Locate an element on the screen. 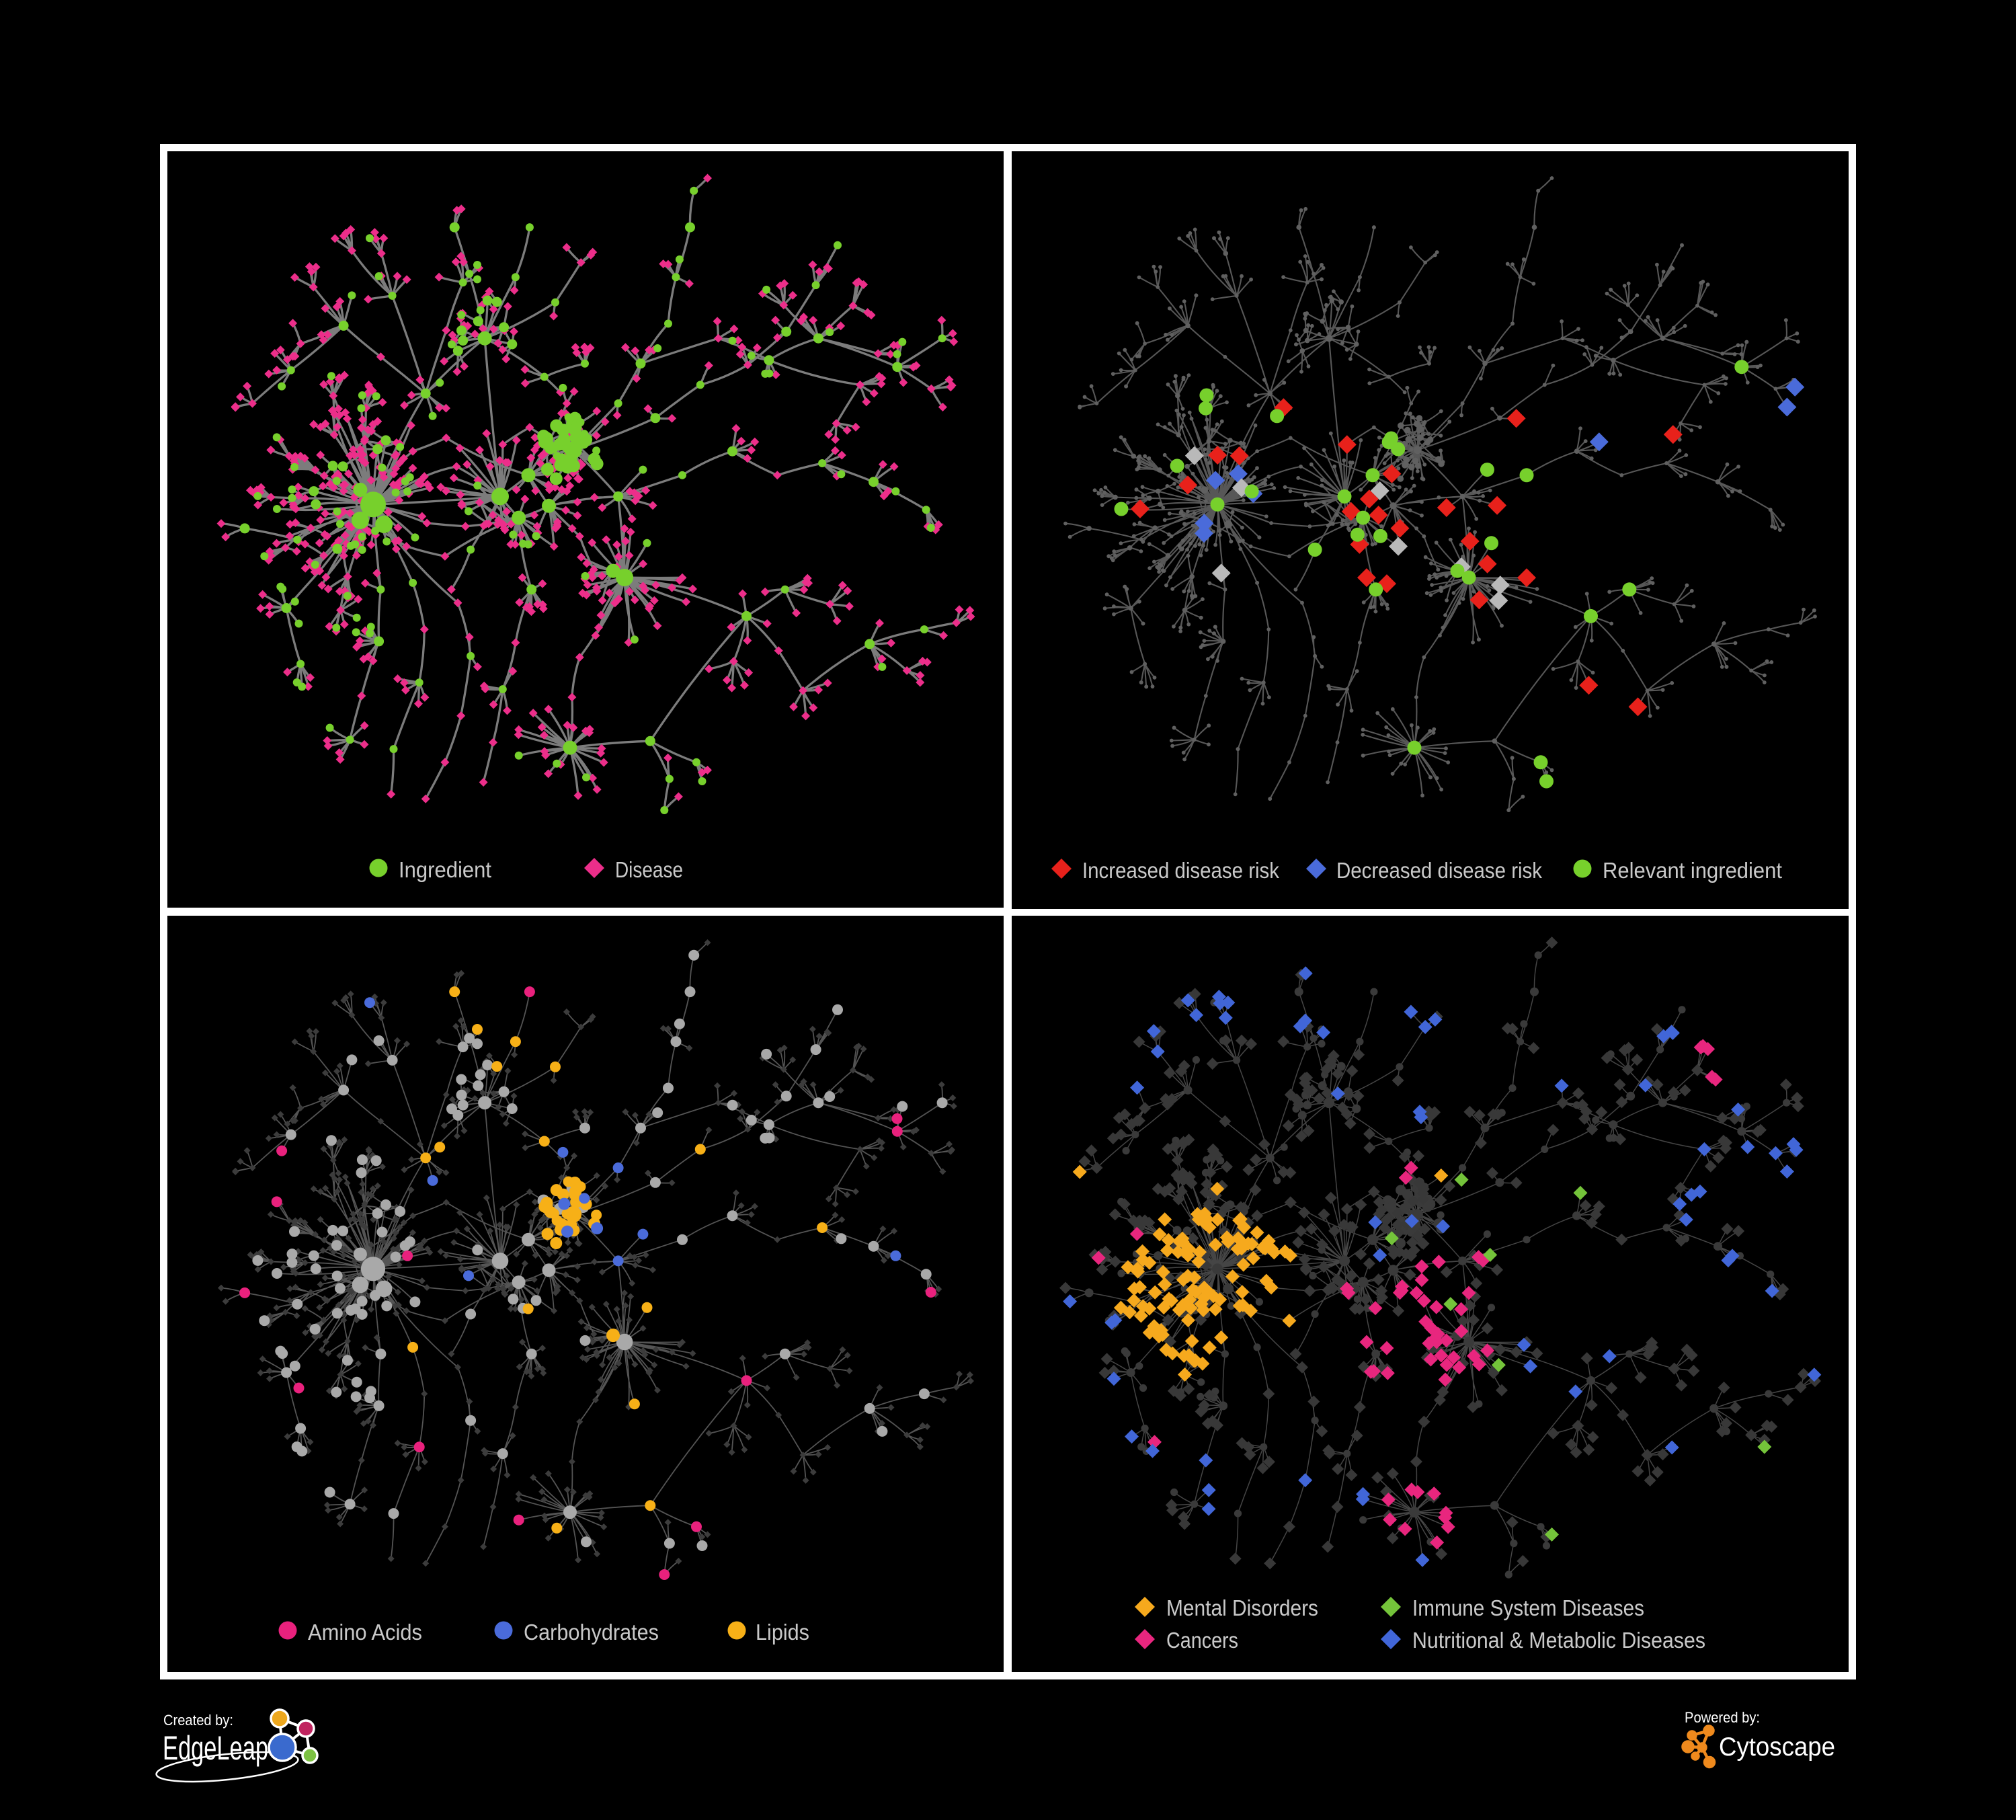 The image size is (2016, 1820). svg-text: Lipids is located at coordinates (782, 1632).